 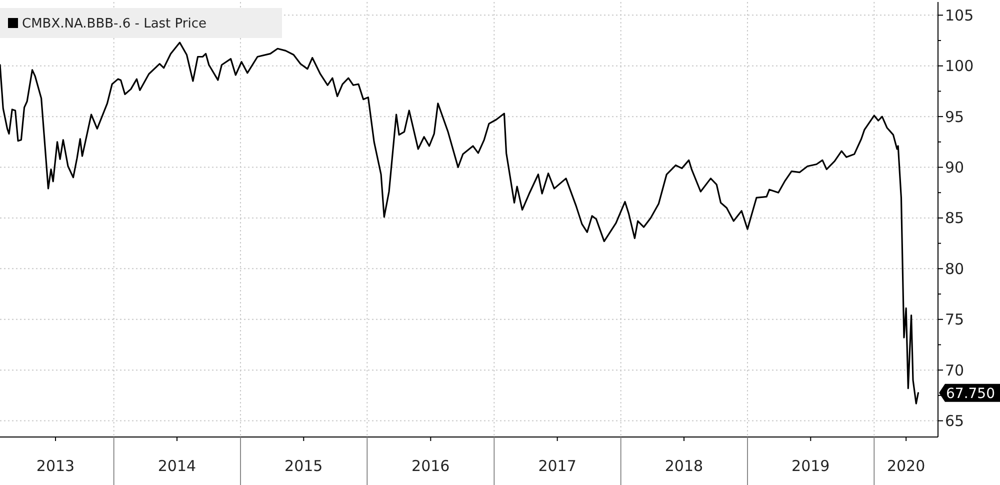 What do you see at coordinates (684, 466) in the screenshot?
I see `x-tick-label: 2018` at bounding box center [684, 466].